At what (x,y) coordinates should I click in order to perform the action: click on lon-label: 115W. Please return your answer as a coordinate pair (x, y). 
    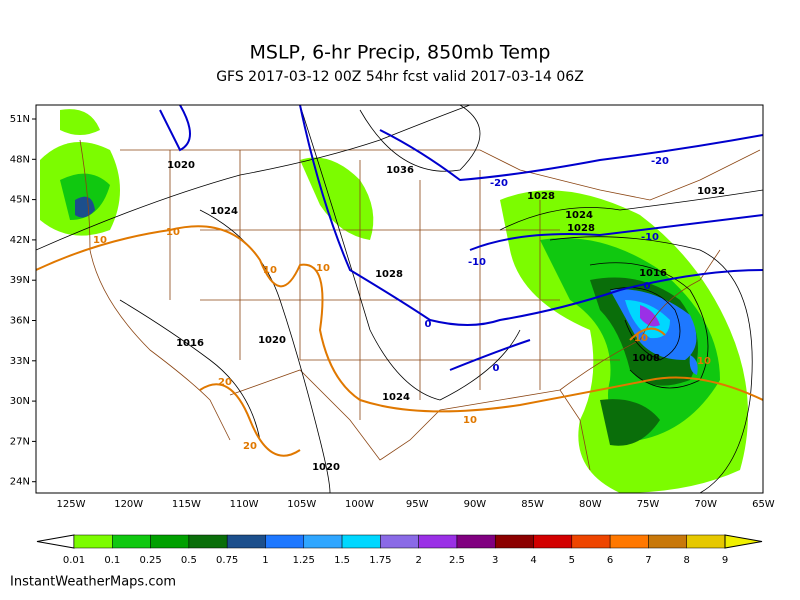
    Looking at the image, I should click on (186, 504).